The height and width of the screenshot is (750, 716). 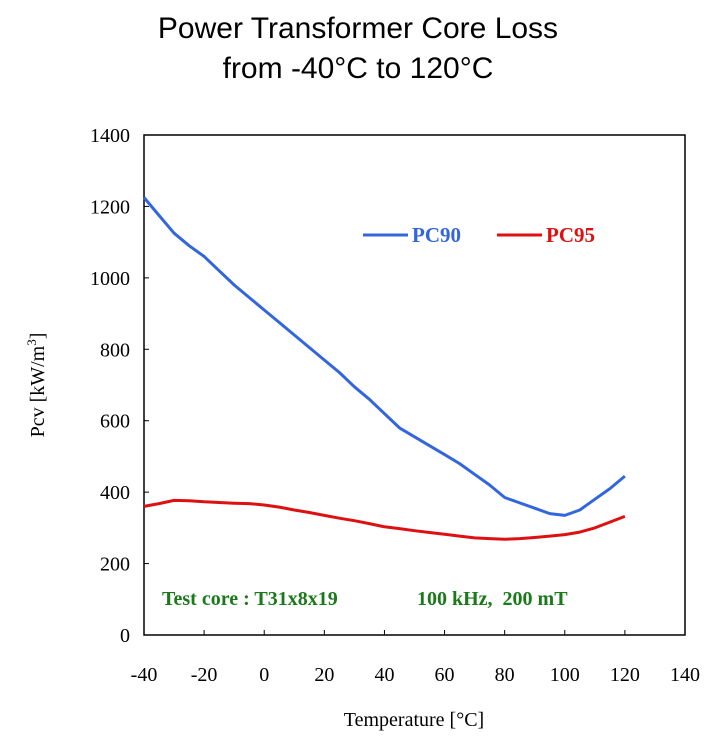 I want to click on y-tick-label: 800, so click(x=115, y=350).